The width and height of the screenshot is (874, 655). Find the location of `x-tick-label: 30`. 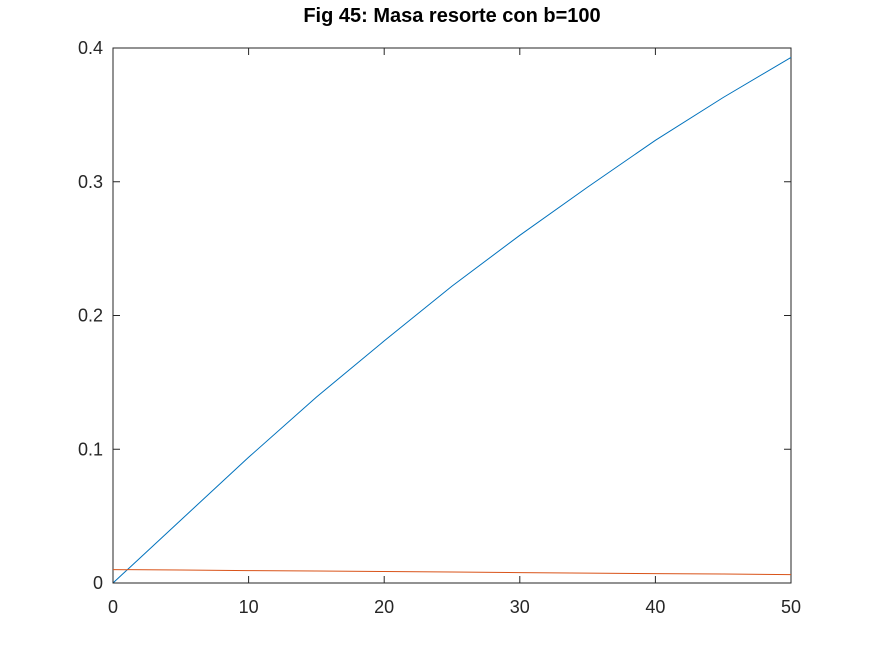

x-tick-label: 30 is located at coordinates (520, 607).